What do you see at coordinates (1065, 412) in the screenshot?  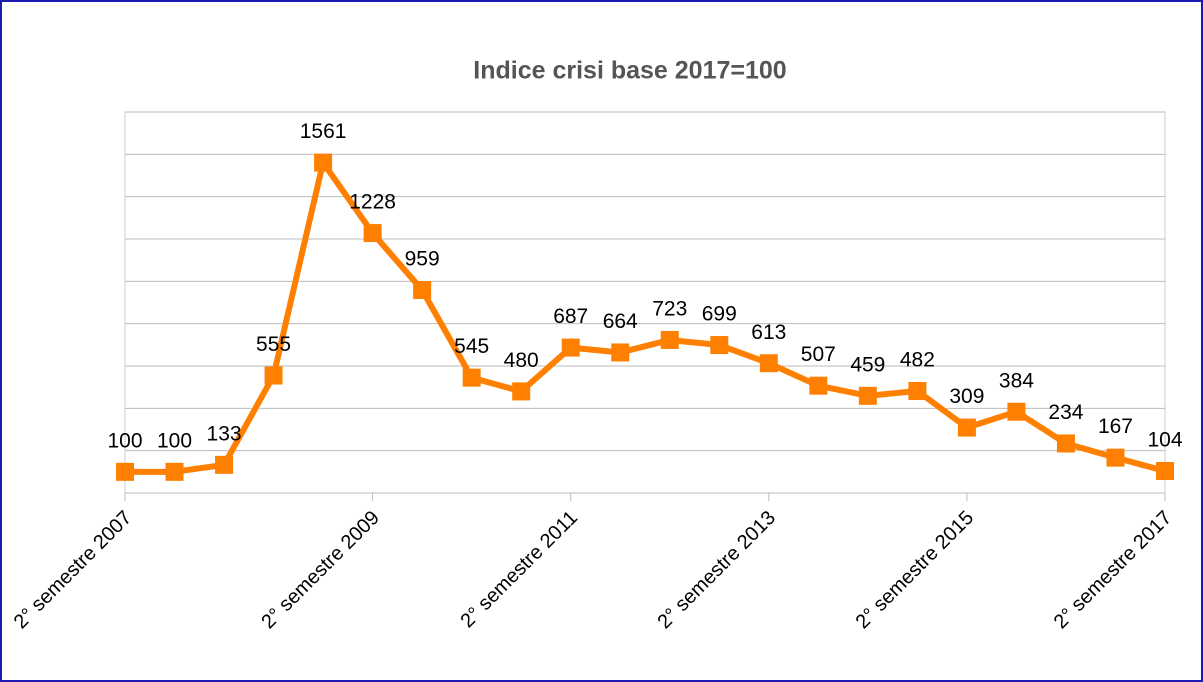 I see `data-label: 234` at bounding box center [1065, 412].